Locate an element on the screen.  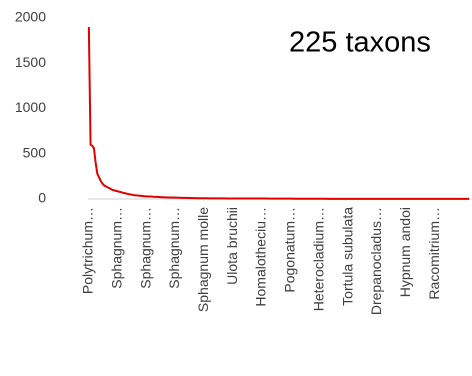
y-tick-label: 2000 is located at coordinates (30, 17).